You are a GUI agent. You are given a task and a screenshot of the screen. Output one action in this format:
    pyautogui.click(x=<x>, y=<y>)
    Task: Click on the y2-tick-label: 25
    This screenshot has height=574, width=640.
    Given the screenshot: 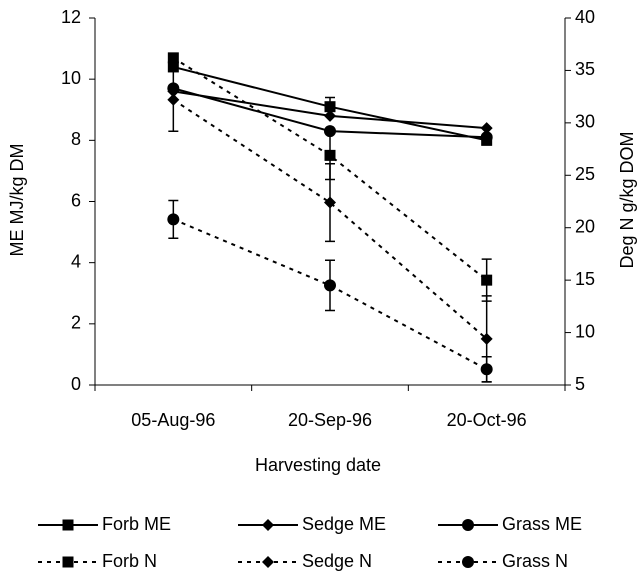 What is the action you would take?
    pyautogui.click(x=585, y=174)
    